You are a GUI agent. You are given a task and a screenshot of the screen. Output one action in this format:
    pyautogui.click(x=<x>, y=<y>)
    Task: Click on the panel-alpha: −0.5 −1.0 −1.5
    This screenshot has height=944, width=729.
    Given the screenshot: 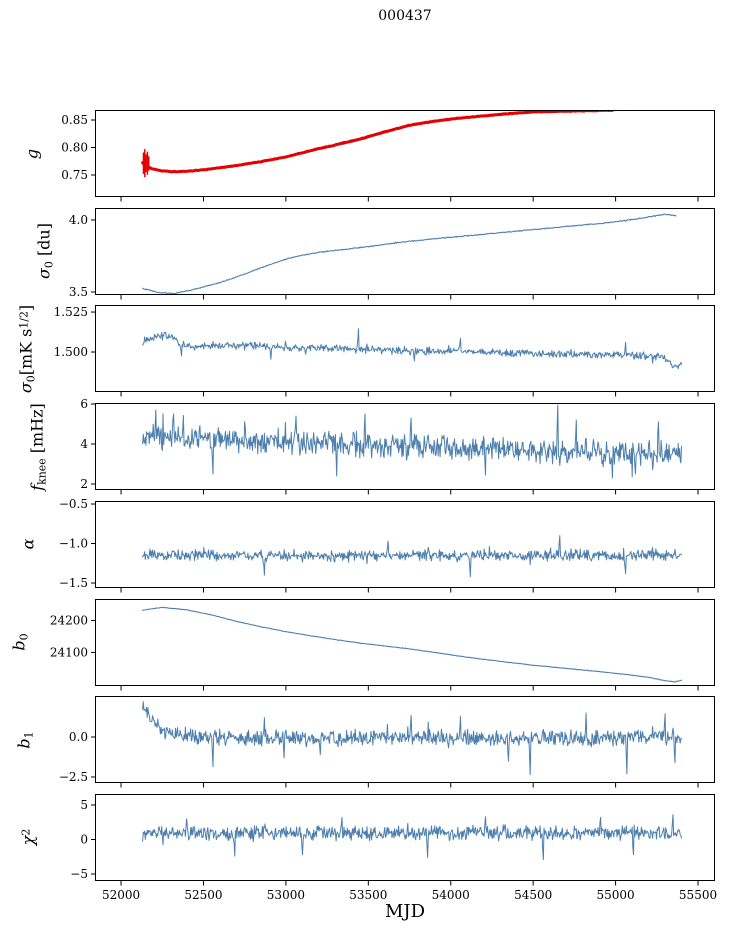 What is the action you would take?
    pyautogui.click(x=387, y=545)
    